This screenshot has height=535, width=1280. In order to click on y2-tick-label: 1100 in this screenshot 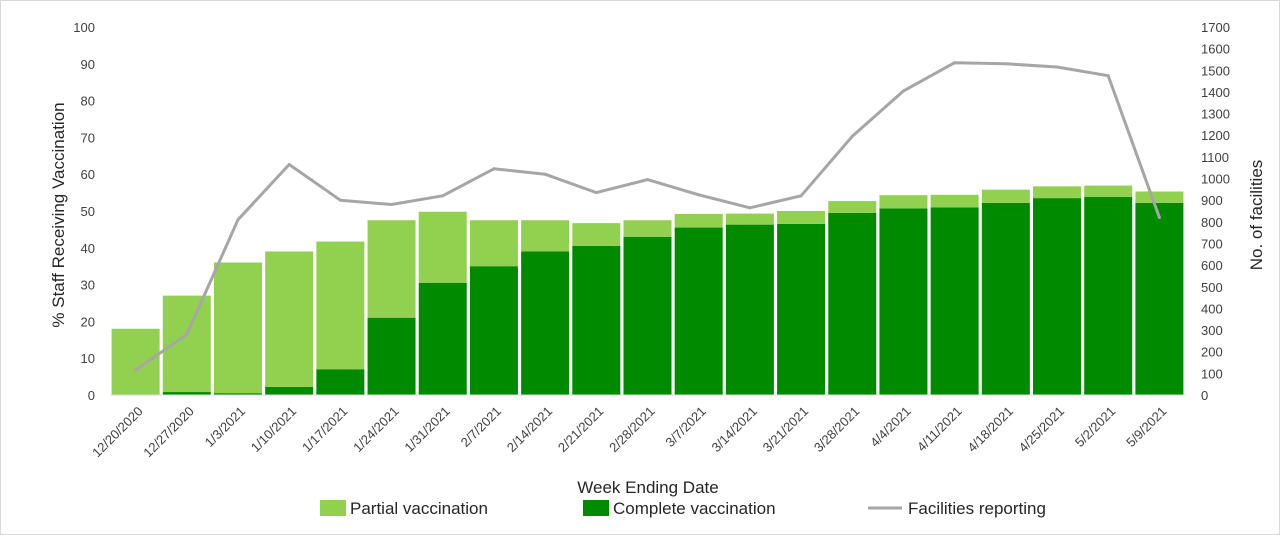, I will do `click(1215, 157)`.